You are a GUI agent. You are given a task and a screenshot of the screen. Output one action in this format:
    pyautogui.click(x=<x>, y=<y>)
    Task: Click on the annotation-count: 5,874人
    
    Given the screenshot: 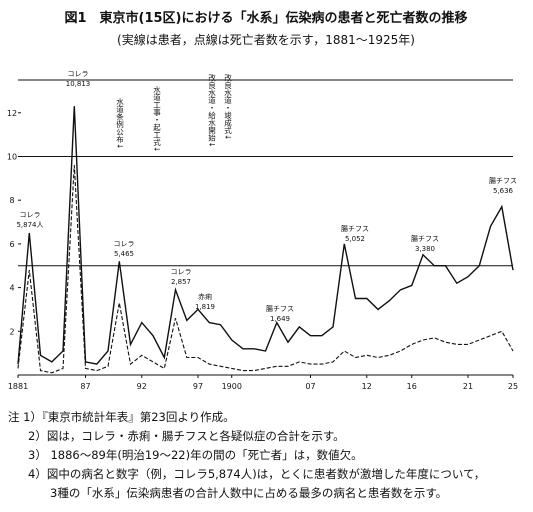 What is the action you would take?
    pyautogui.click(x=29, y=225)
    